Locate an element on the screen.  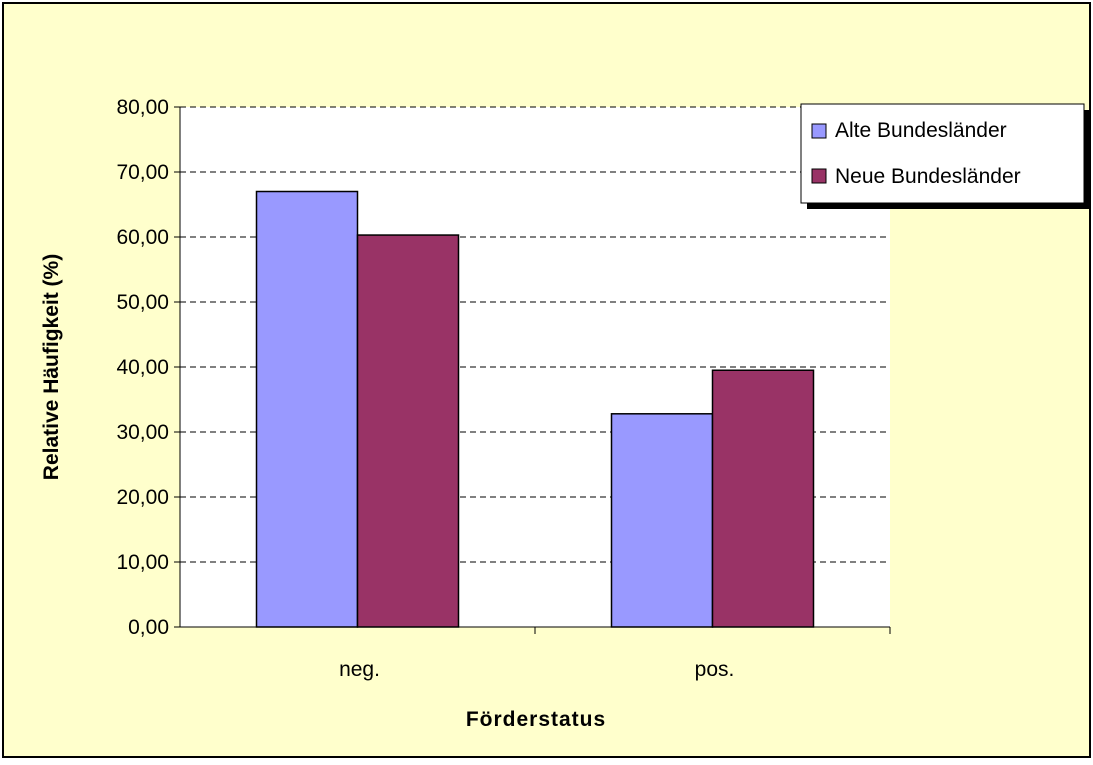
legend-swatch-neue is located at coordinates (819, 176).